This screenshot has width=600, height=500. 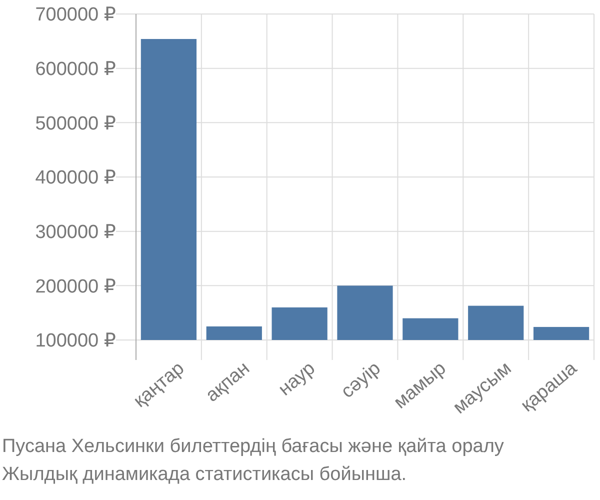 I want to click on y-tick-label: 200000 ₽, so click(x=75, y=287).